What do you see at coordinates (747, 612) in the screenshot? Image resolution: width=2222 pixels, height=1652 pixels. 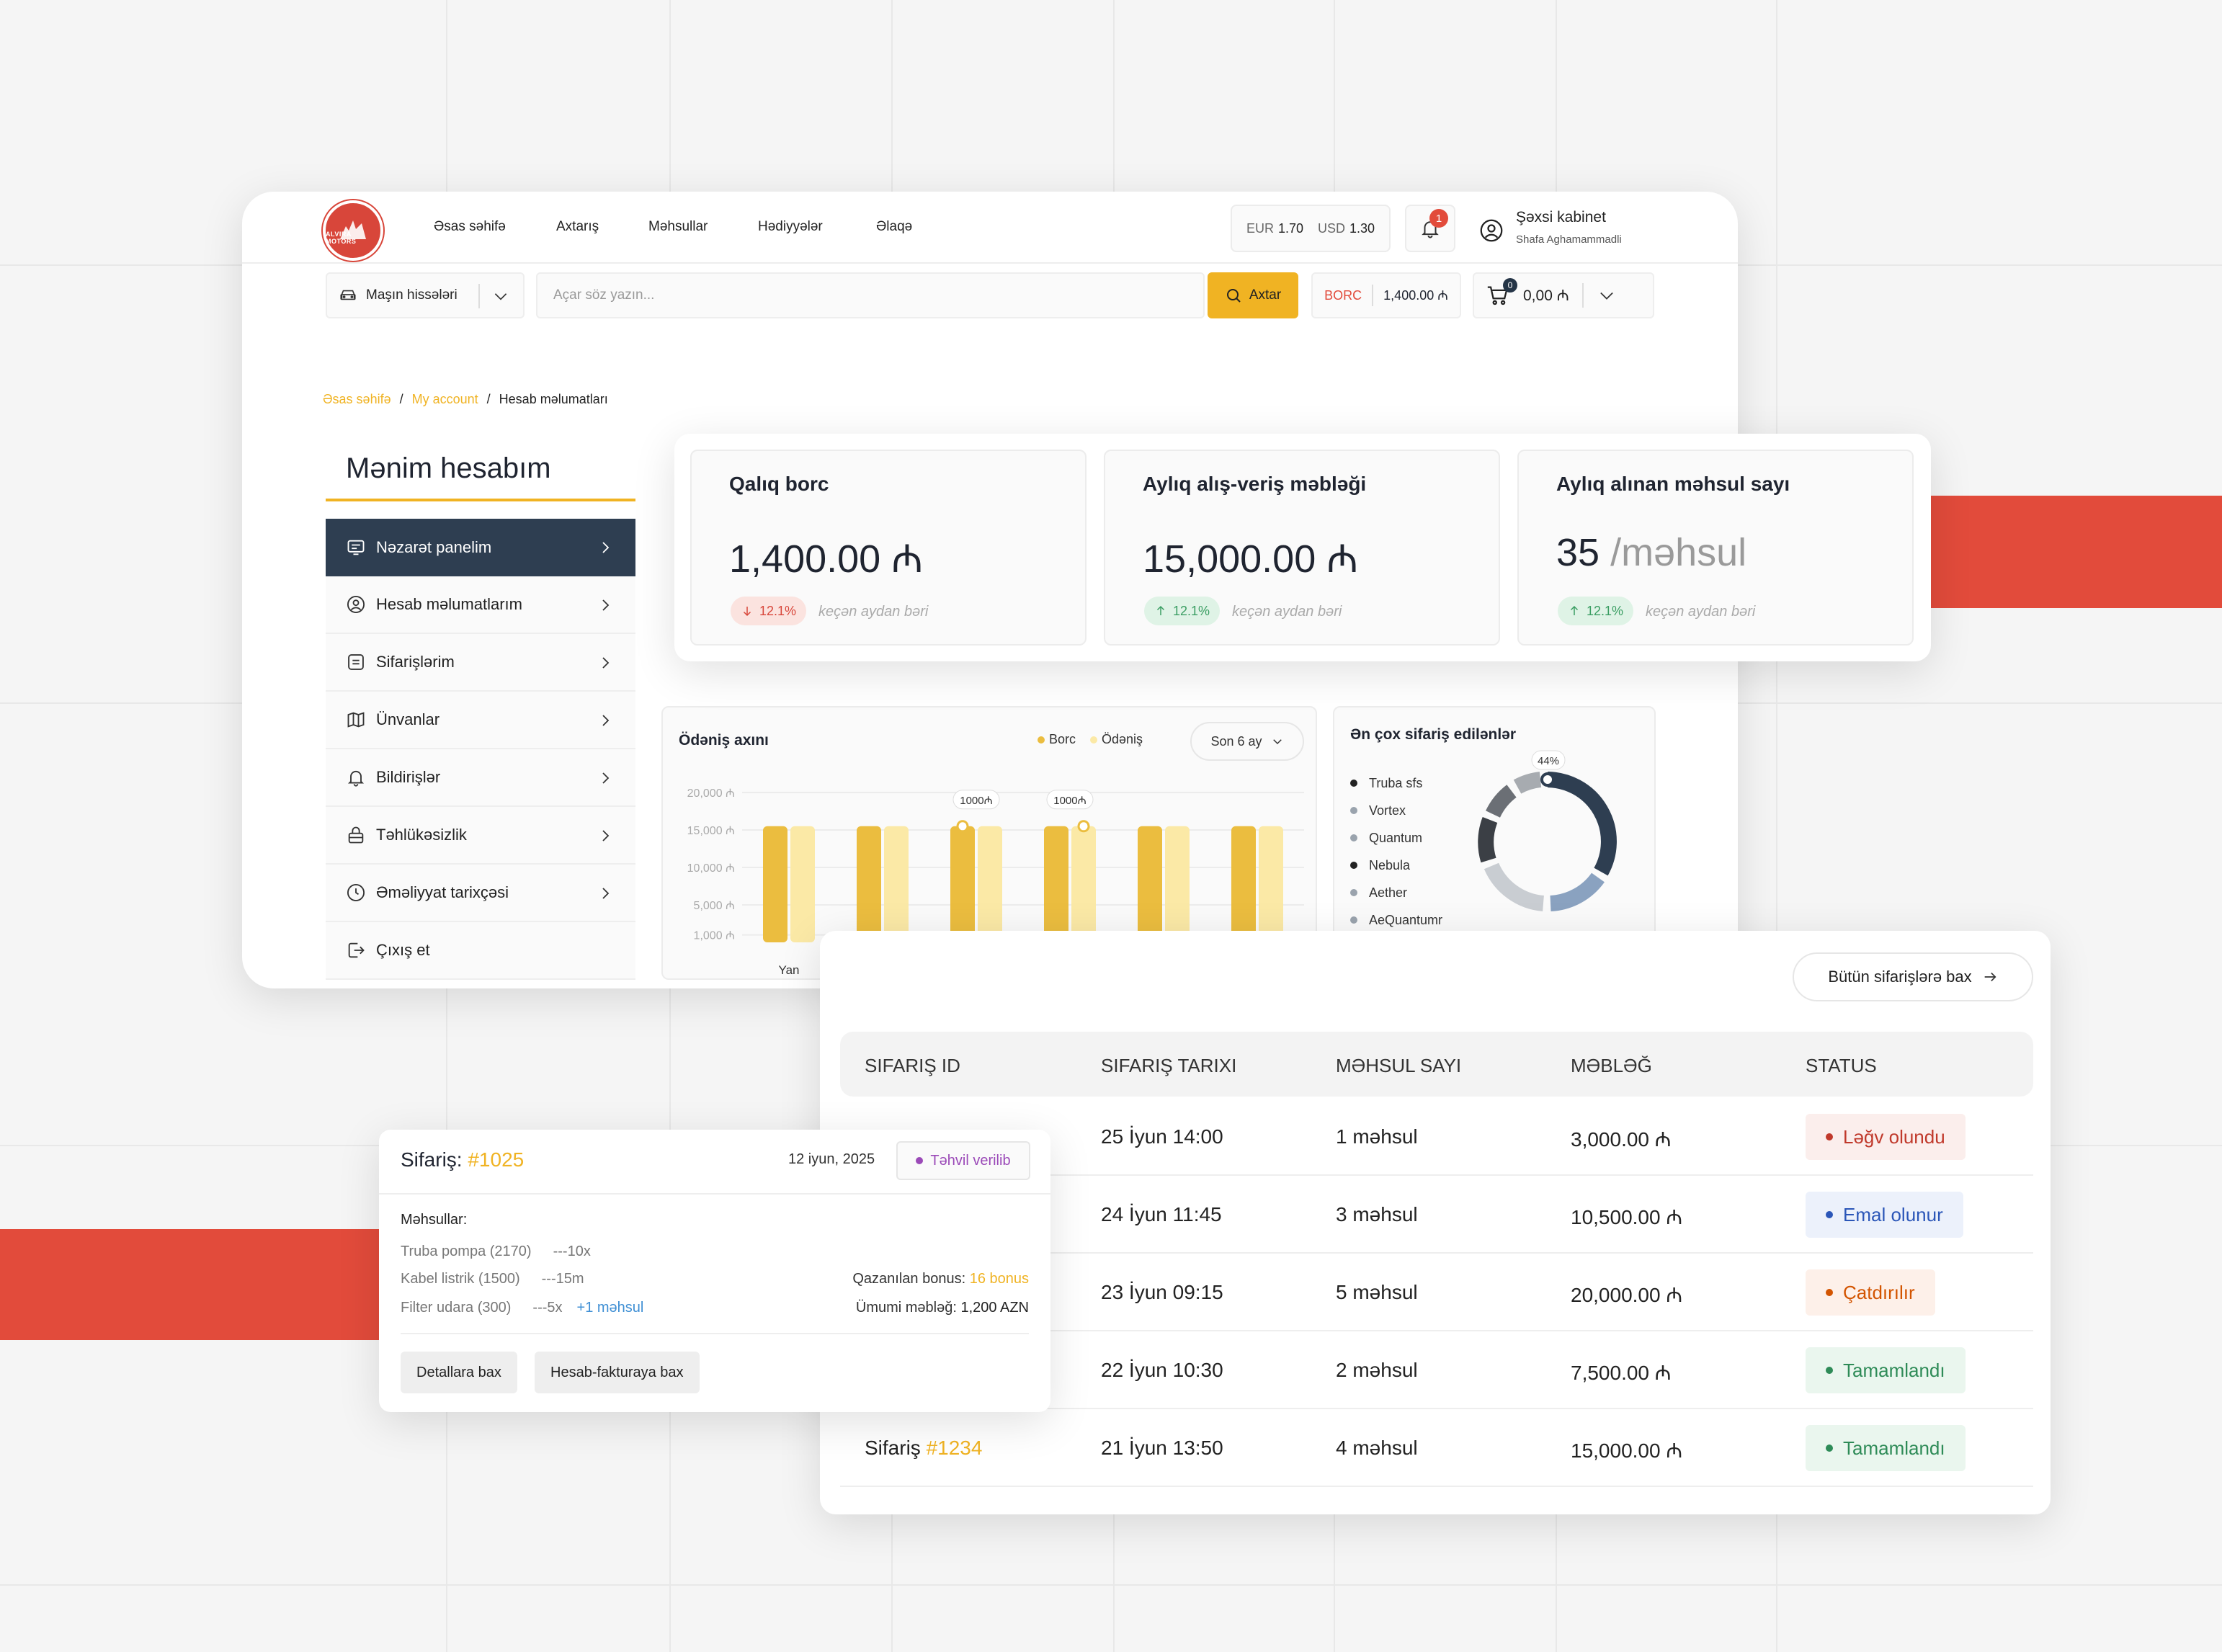 I see `arrow-down-icon` at bounding box center [747, 612].